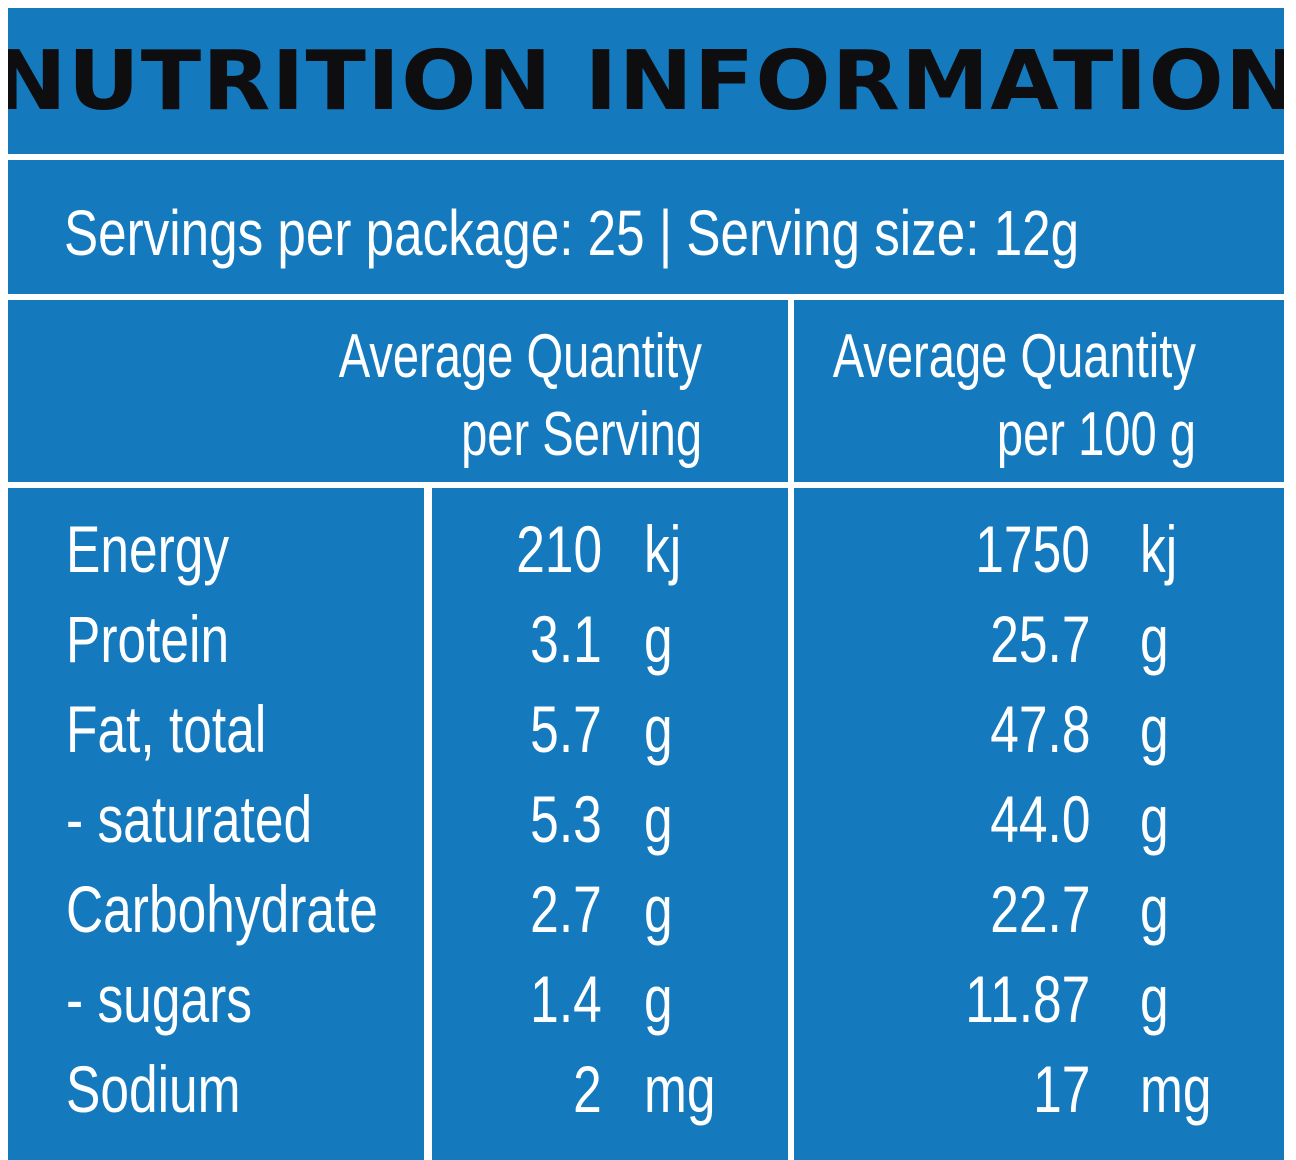 The height and width of the screenshot is (1160, 1296). What do you see at coordinates (566, 639) in the screenshot?
I see `serving-value-protein: 3.1` at bounding box center [566, 639].